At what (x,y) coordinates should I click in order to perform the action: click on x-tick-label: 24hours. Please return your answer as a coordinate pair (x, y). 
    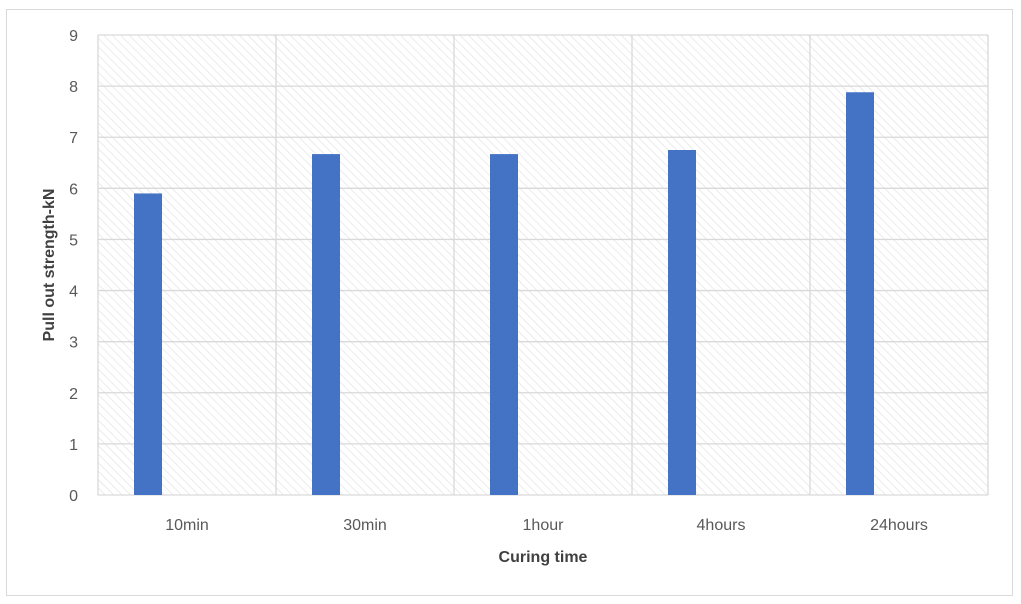
    Looking at the image, I should click on (899, 525).